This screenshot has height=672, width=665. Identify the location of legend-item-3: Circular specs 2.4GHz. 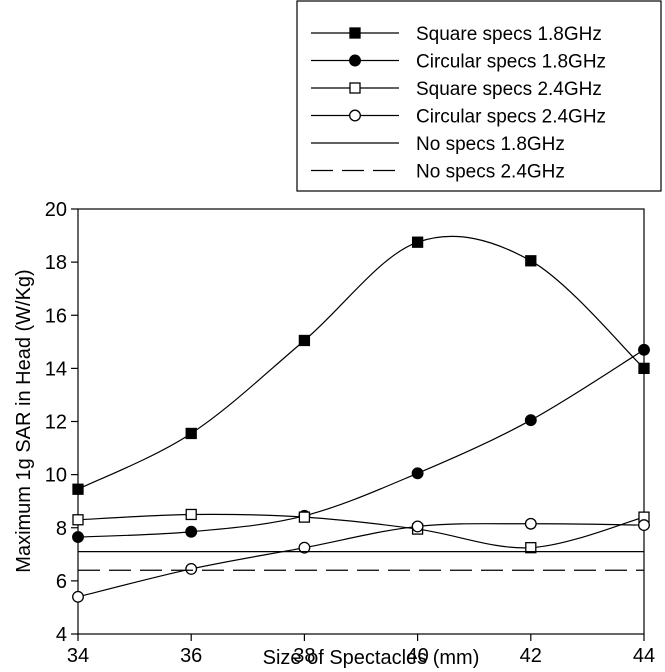
(458, 117).